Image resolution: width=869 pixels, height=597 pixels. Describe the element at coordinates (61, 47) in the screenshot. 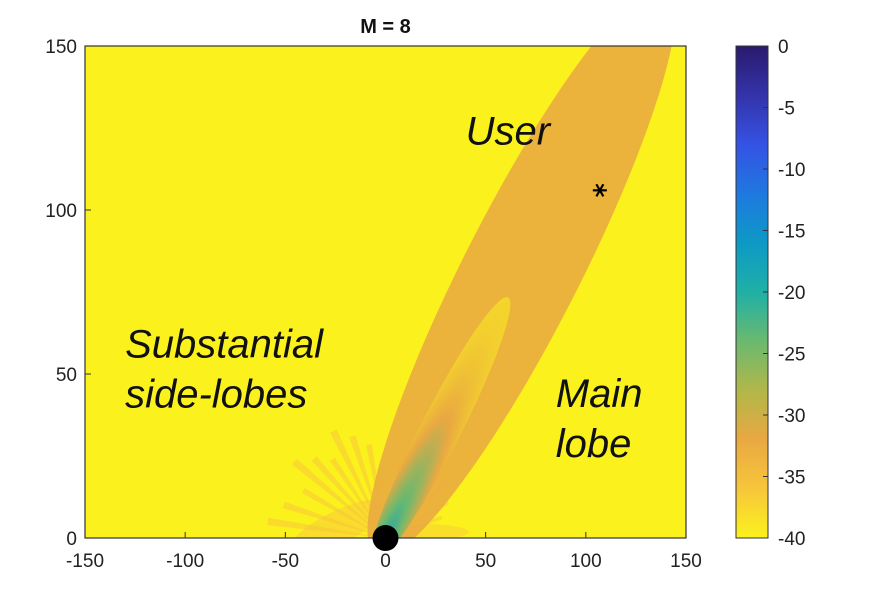

I see `y-tick-label: 150` at that location.